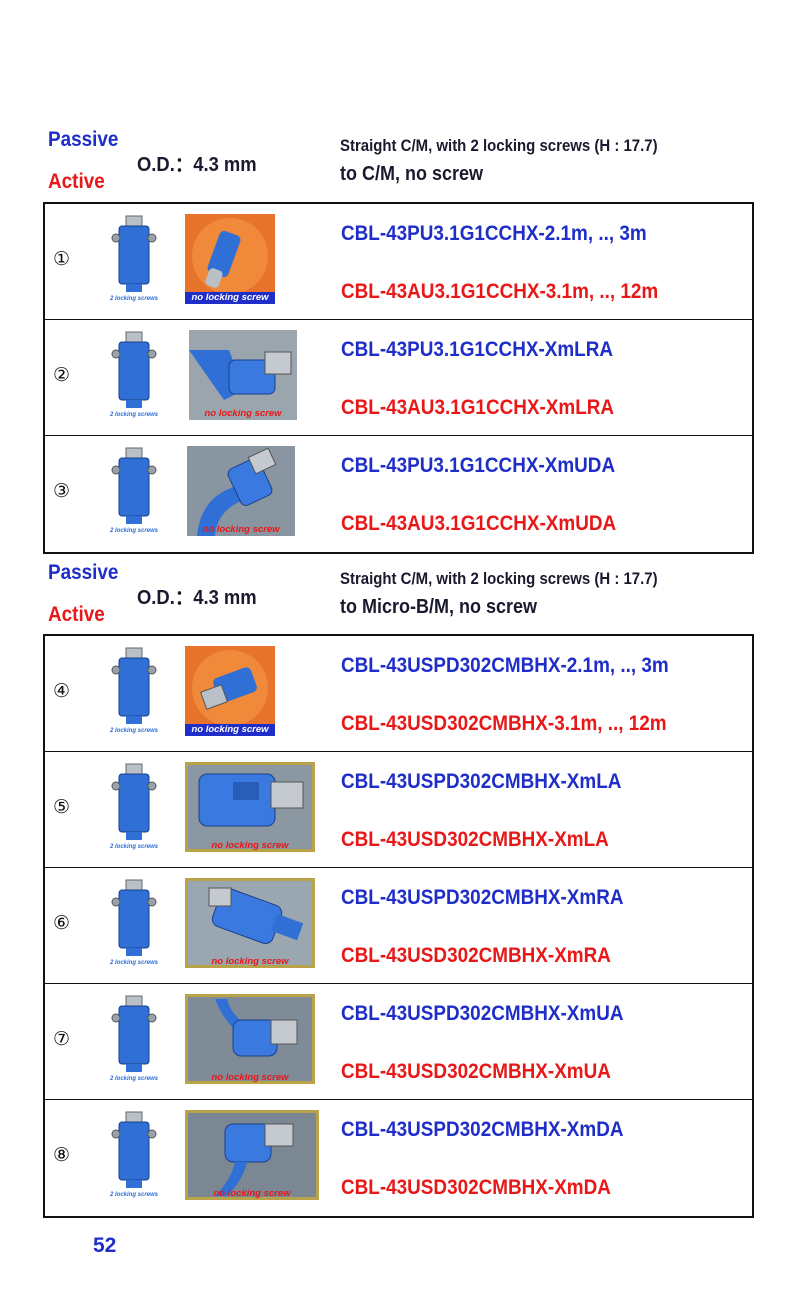  Describe the element at coordinates (62, 259) in the screenshot. I see `row-number: ①` at that location.